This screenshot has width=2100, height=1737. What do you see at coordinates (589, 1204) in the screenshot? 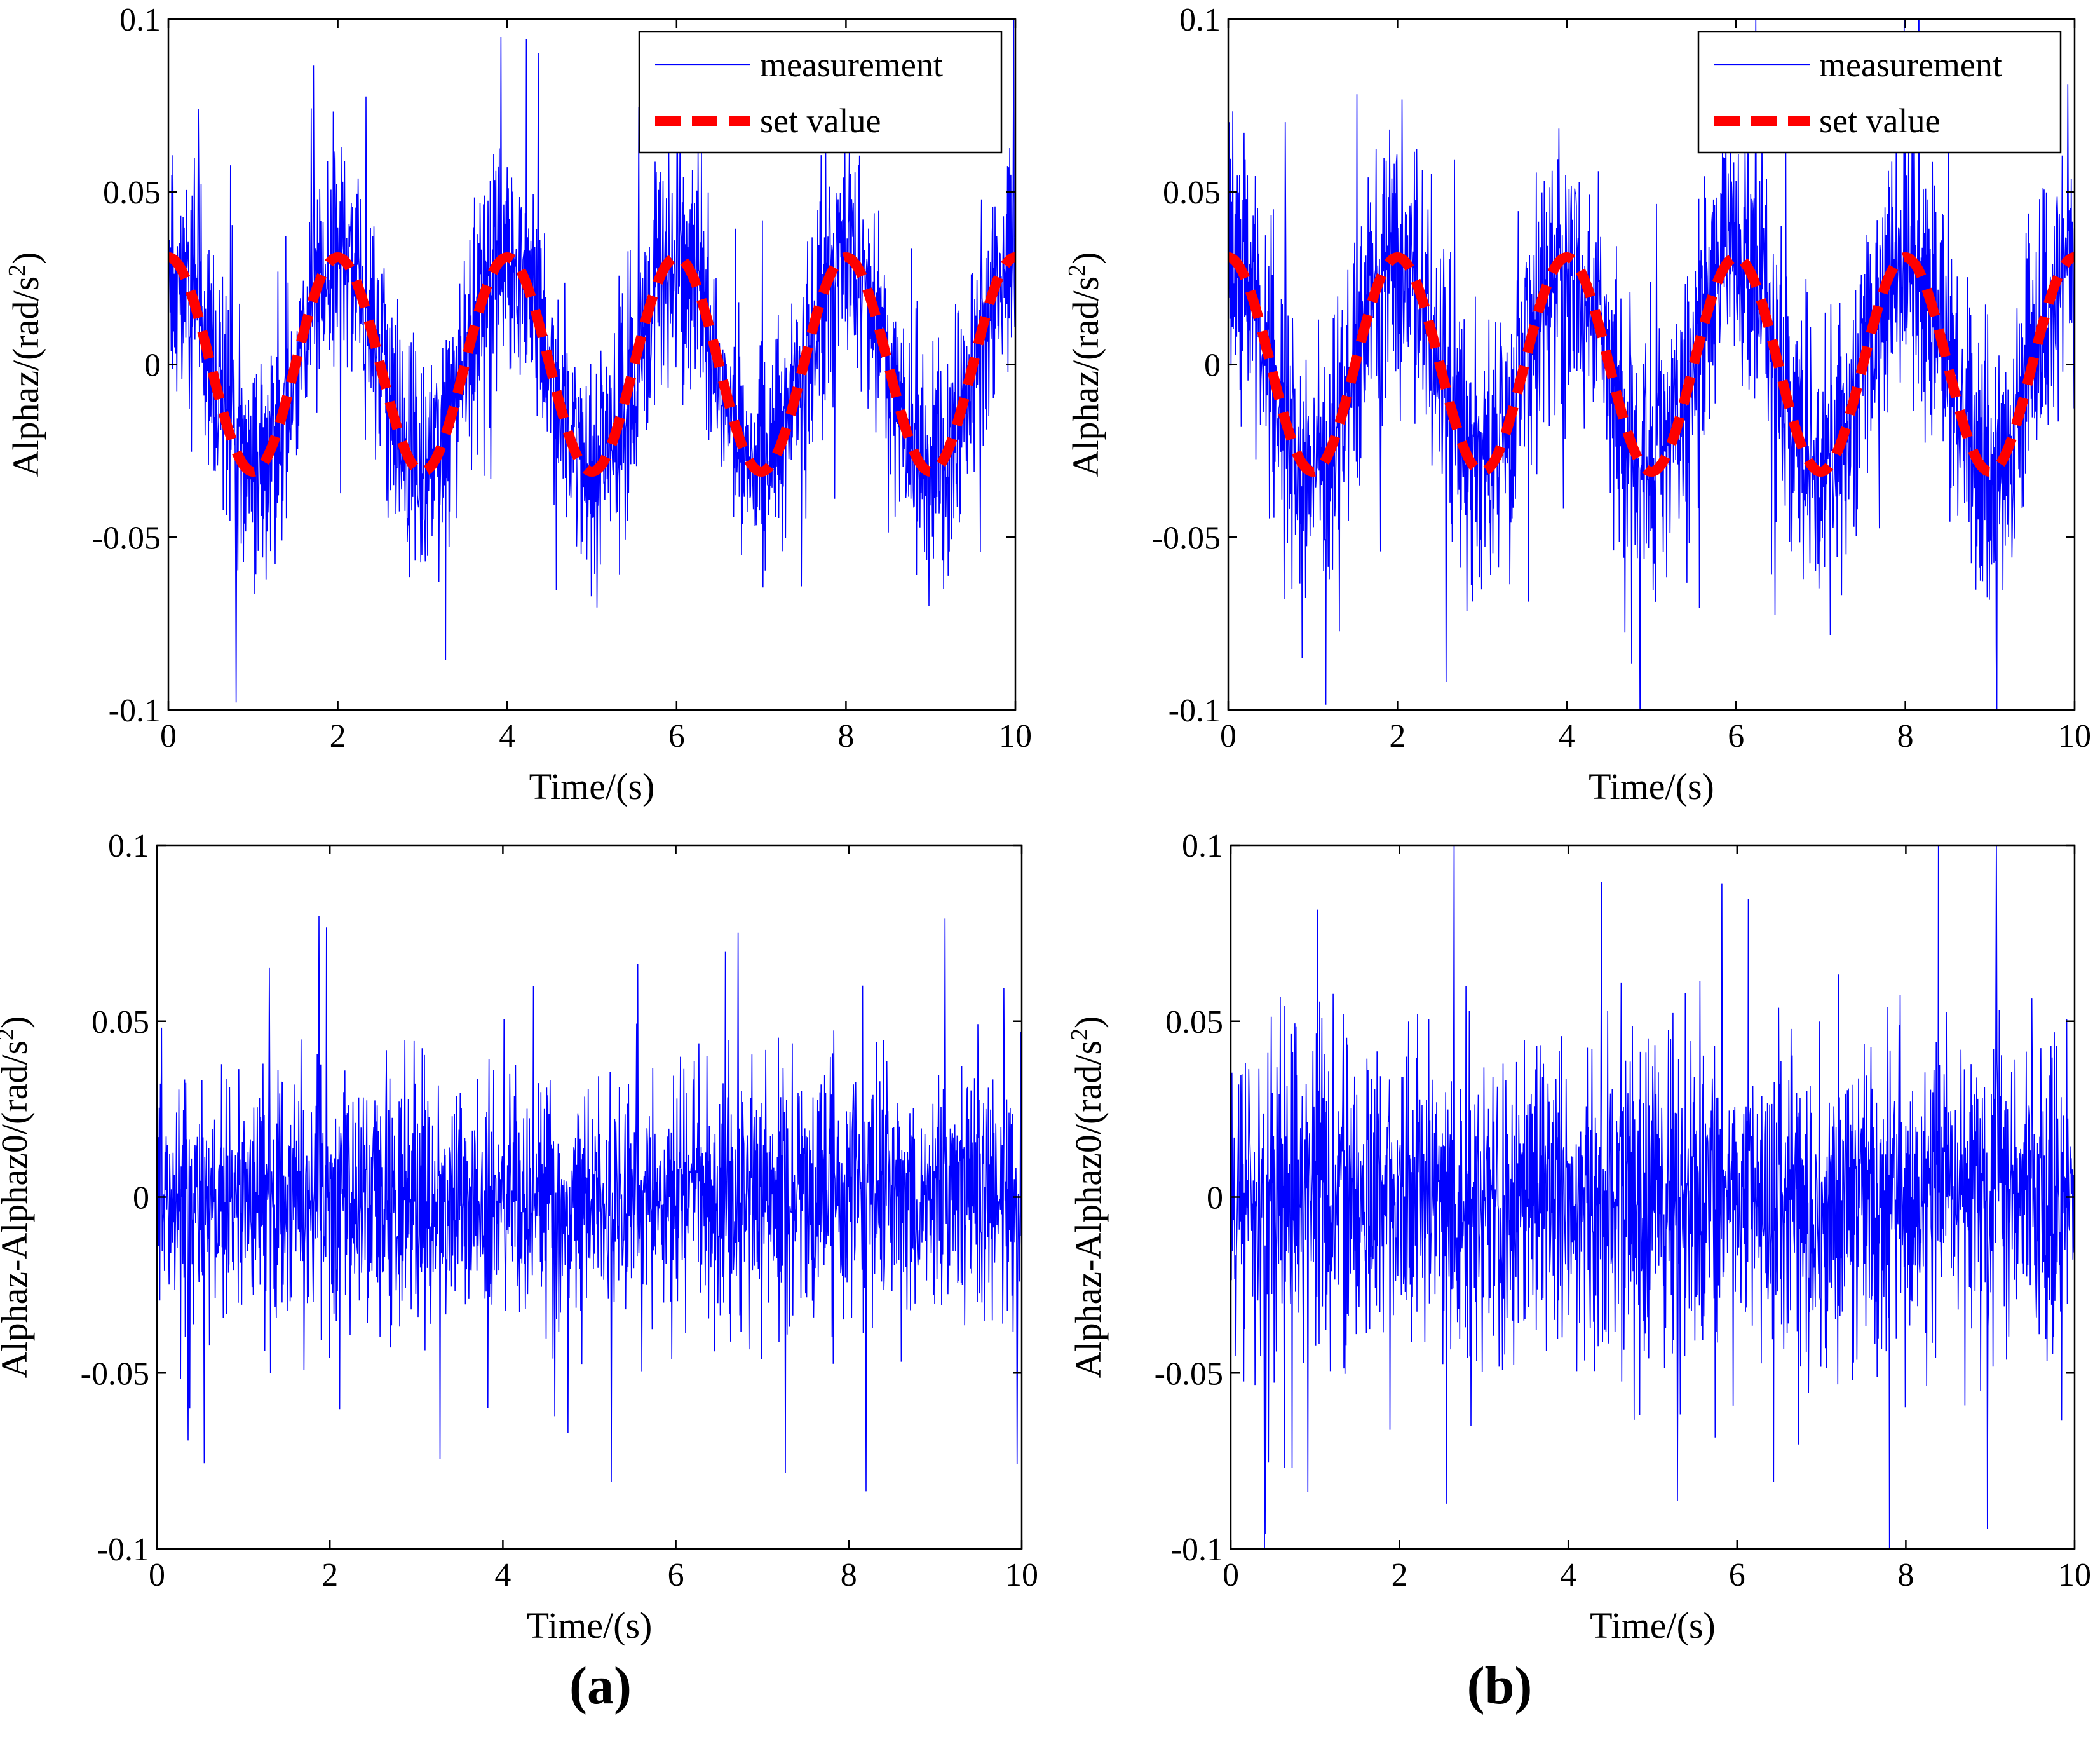
I see `series-measurement-line` at bounding box center [589, 1204].